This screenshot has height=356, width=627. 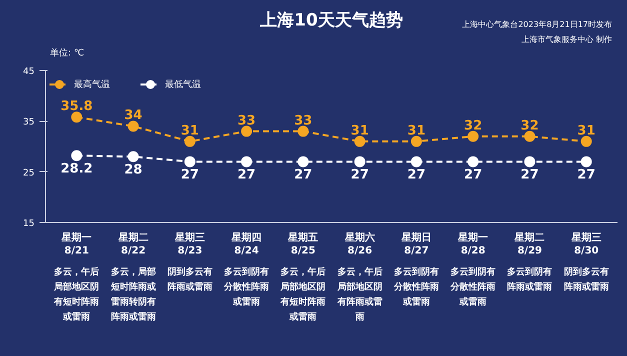 What do you see at coordinates (28, 123) in the screenshot?
I see `y-tick-label: 35` at bounding box center [28, 123].